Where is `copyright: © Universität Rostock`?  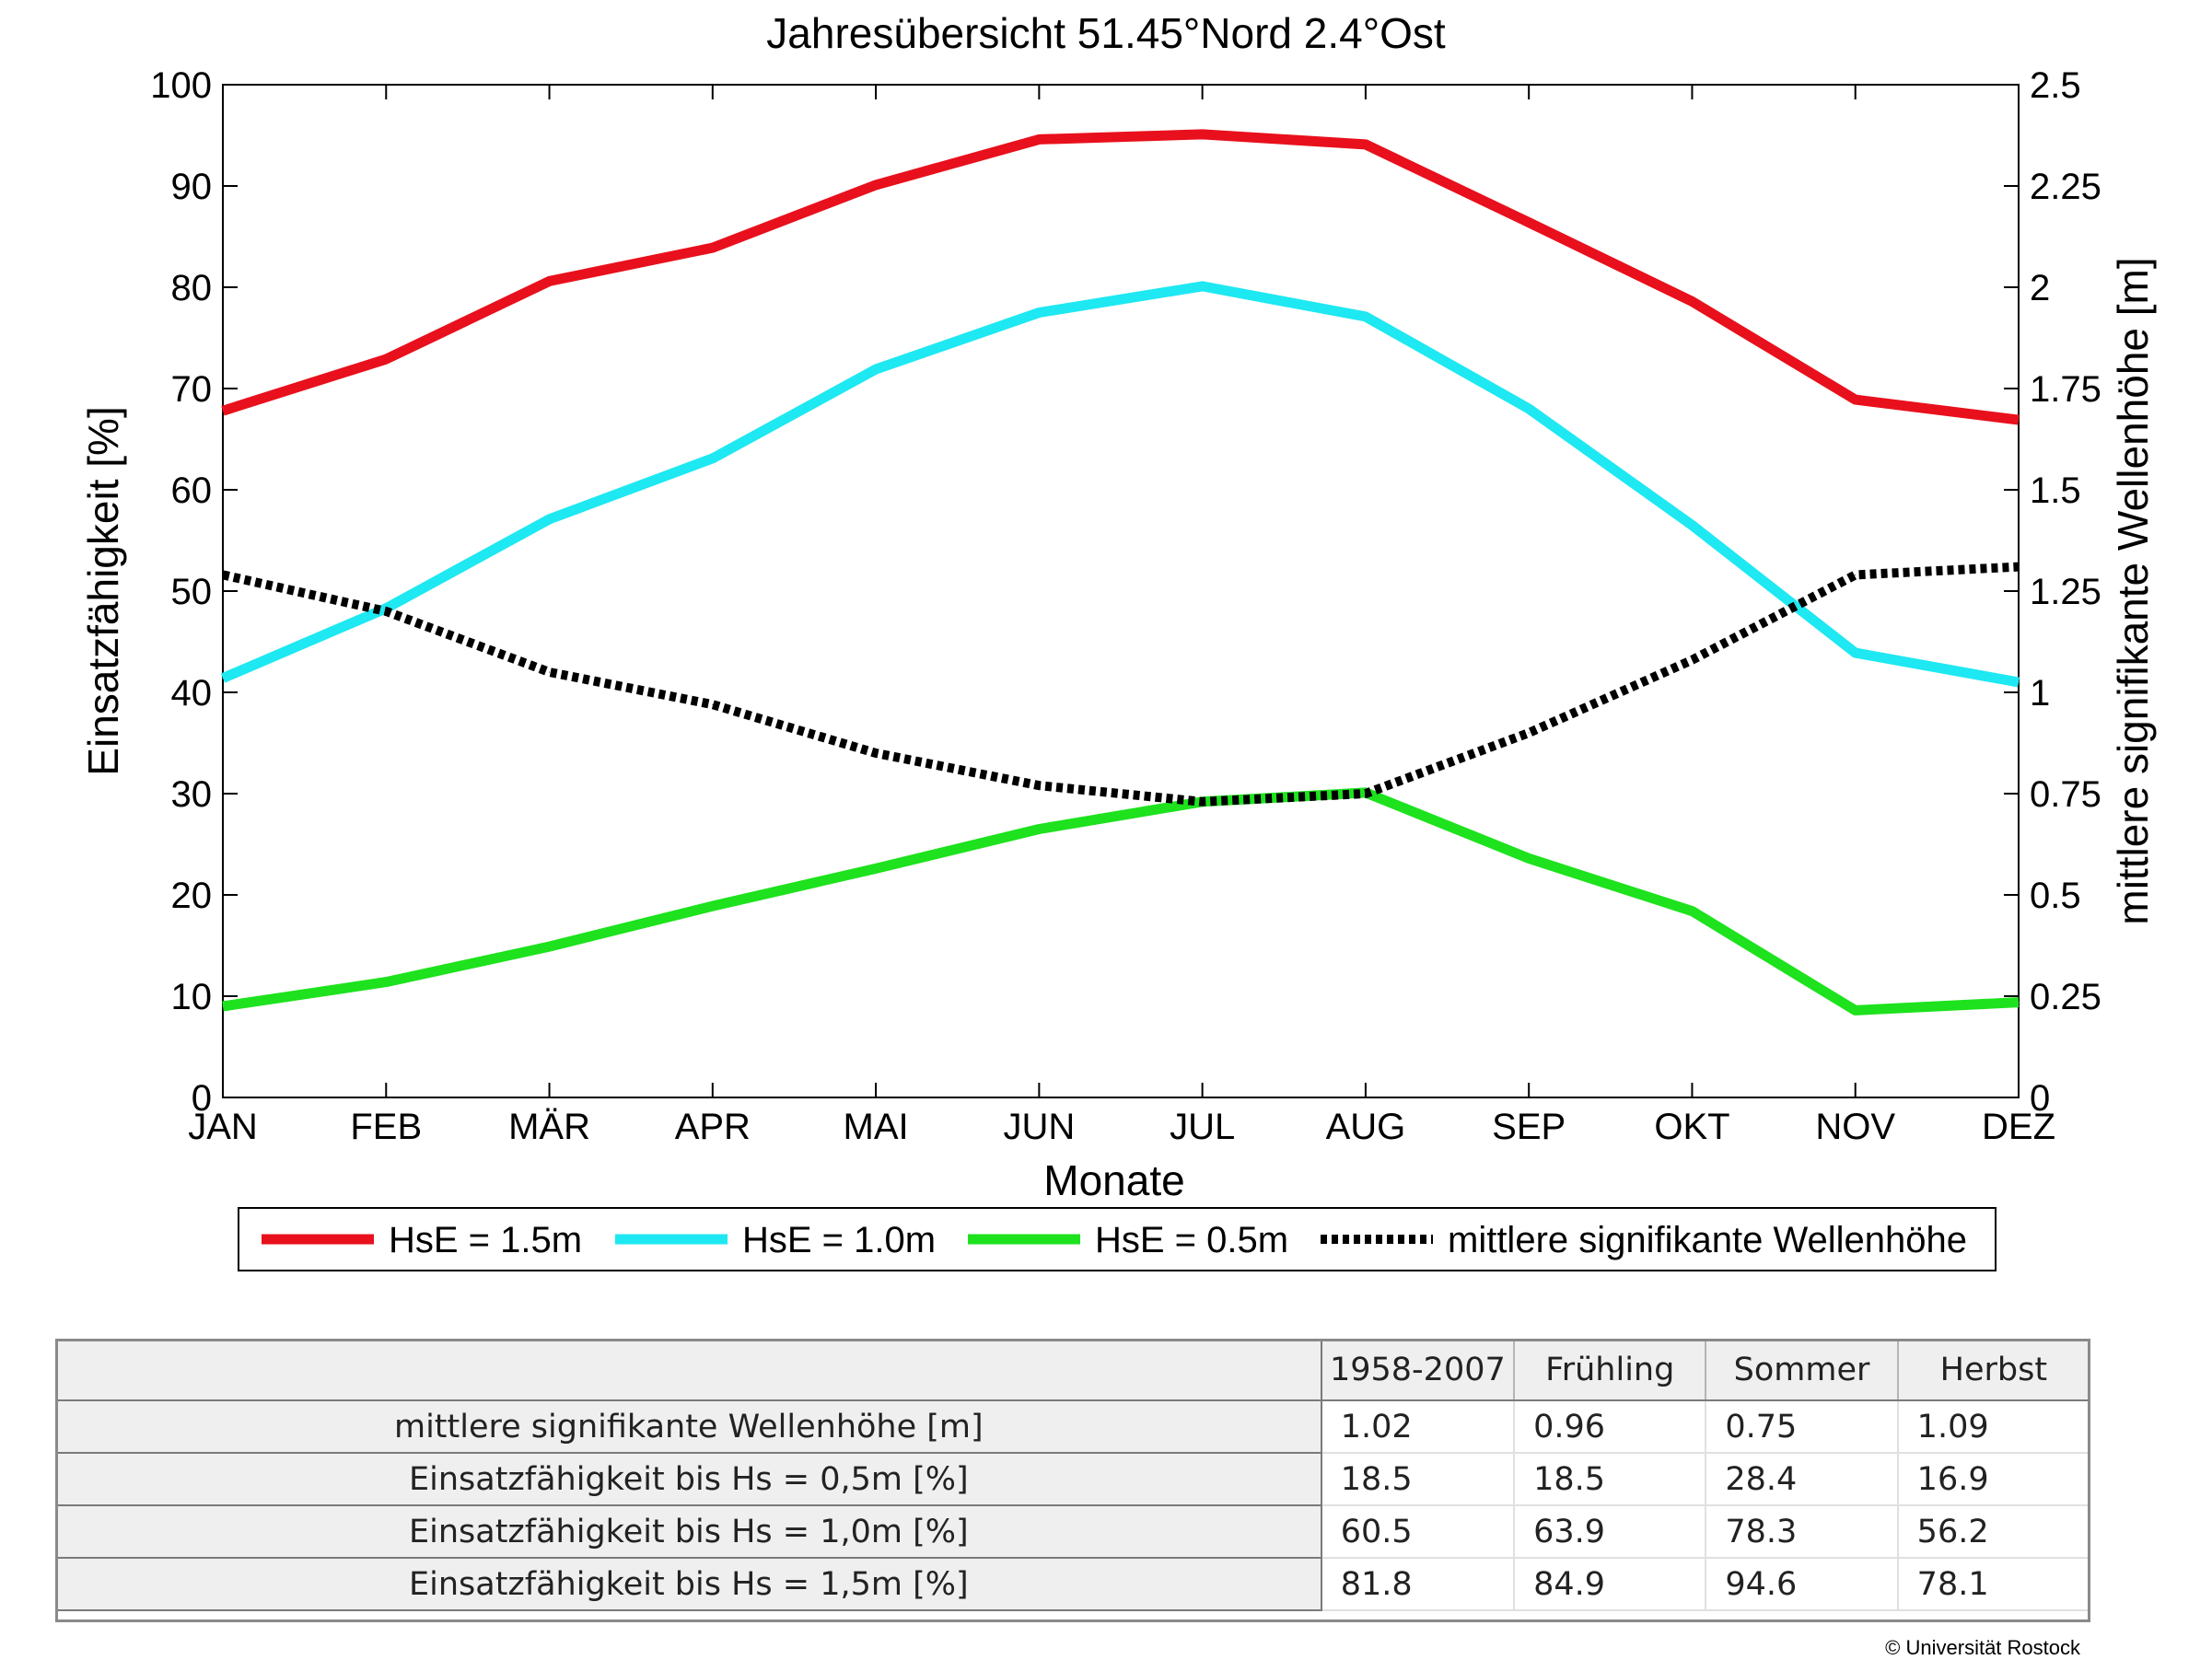
copyright: © Universität Rostock is located at coordinates (1982, 1647).